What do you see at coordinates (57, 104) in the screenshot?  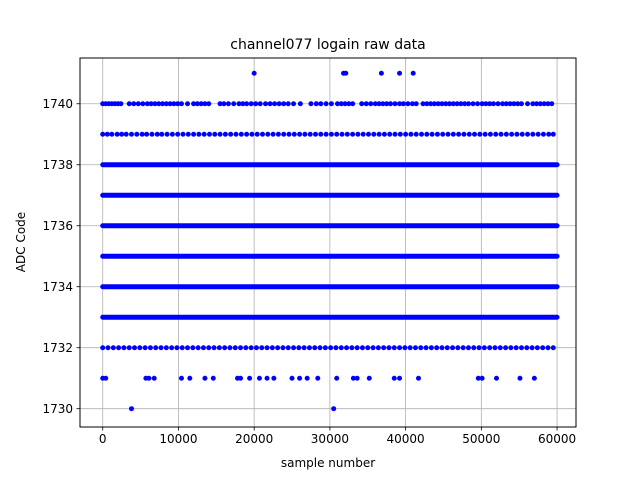 I see `y-tick-label: 1740` at bounding box center [57, 104].